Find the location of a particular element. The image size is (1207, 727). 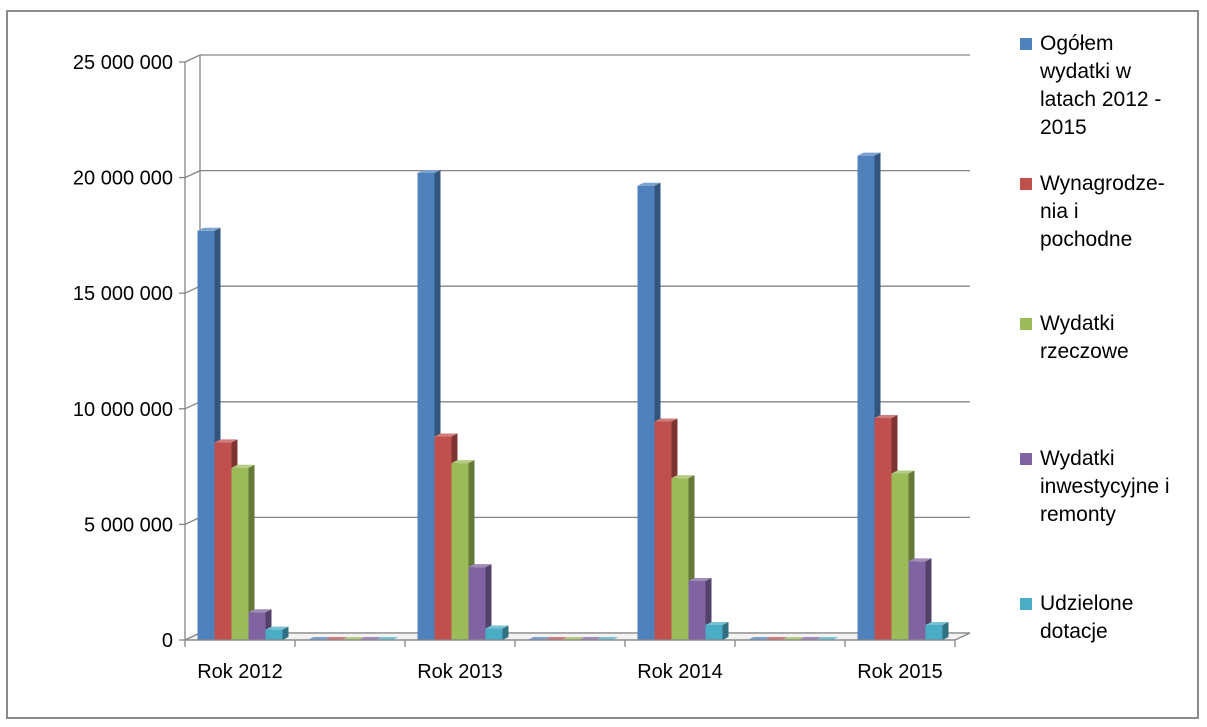

x-tick-label: Rok 2012 is located at coordinates (240, 672).